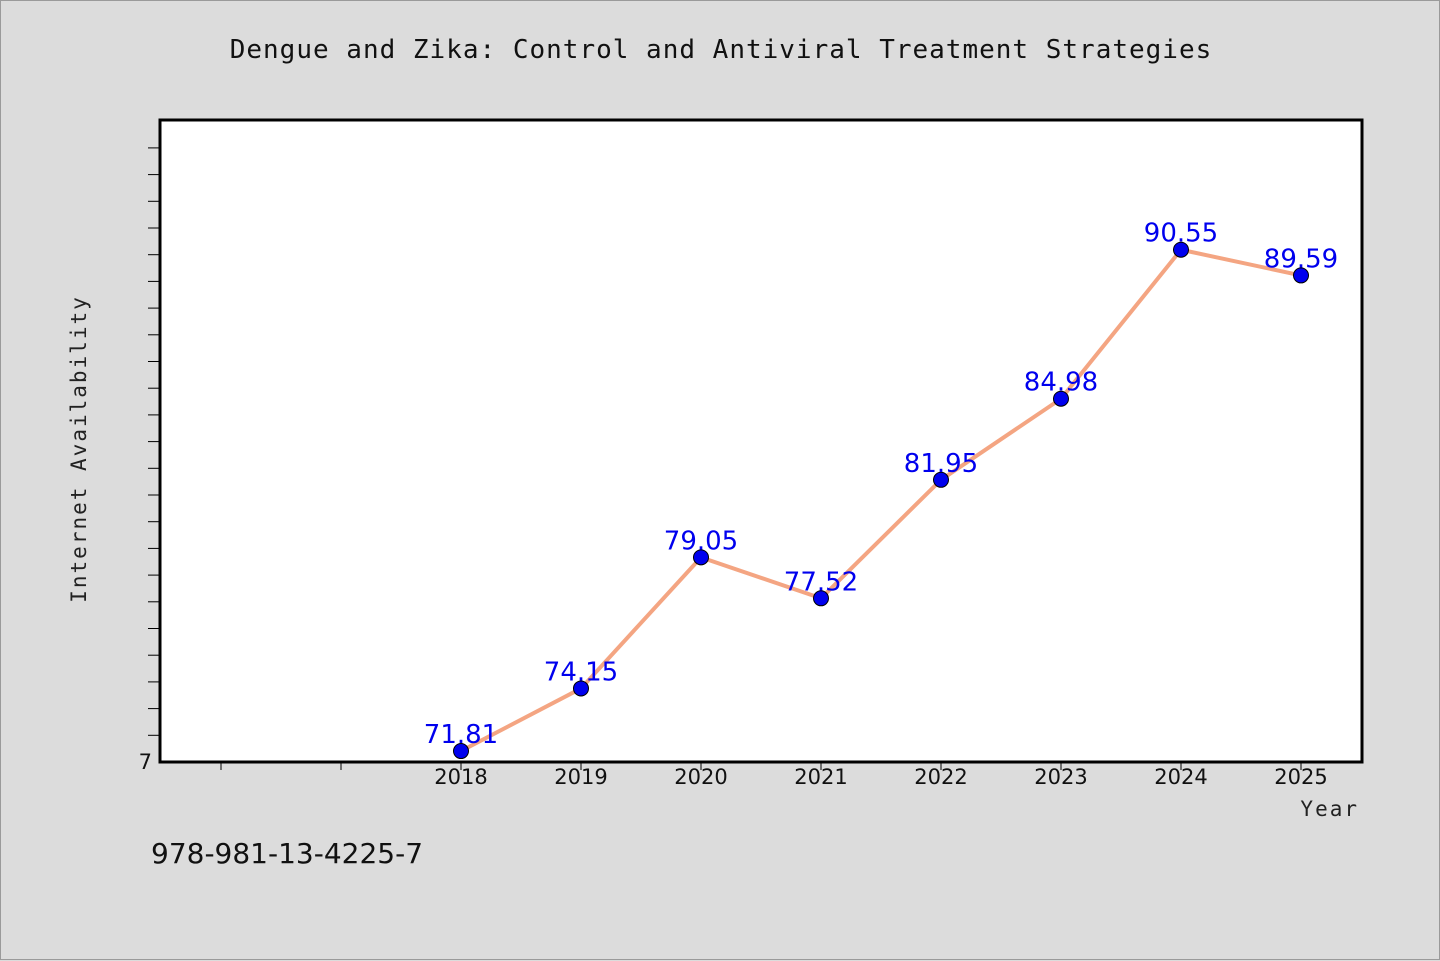 The image size is (1440, 961). Describe the element at coordinates (581, 672) in the screenshot. I see `data-label: 74.15` at that location.